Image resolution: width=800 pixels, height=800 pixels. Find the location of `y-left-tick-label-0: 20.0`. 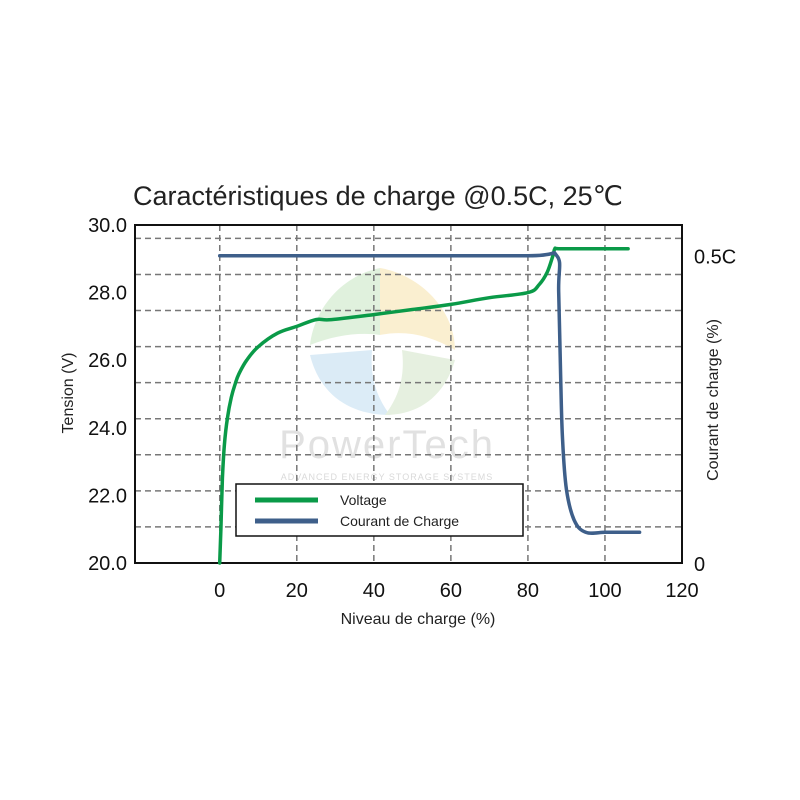

y-left-tick-label-0: 20.0 is located at coordinates (107, 564).